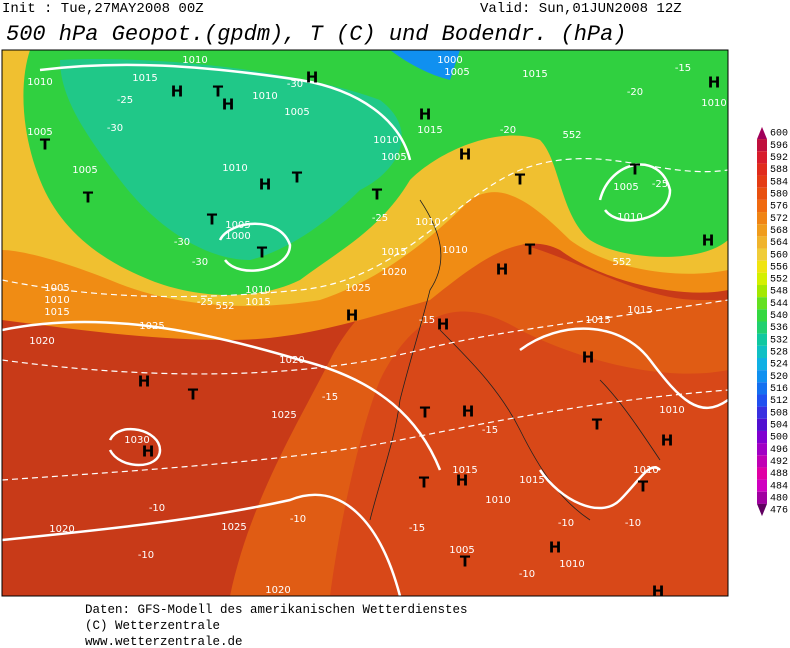 This screenshot has height=648, width=790. What do you see at coordinates (182, 242) in the screenshot?
I see `contour-label: -30` at bounding box center [182, 242].